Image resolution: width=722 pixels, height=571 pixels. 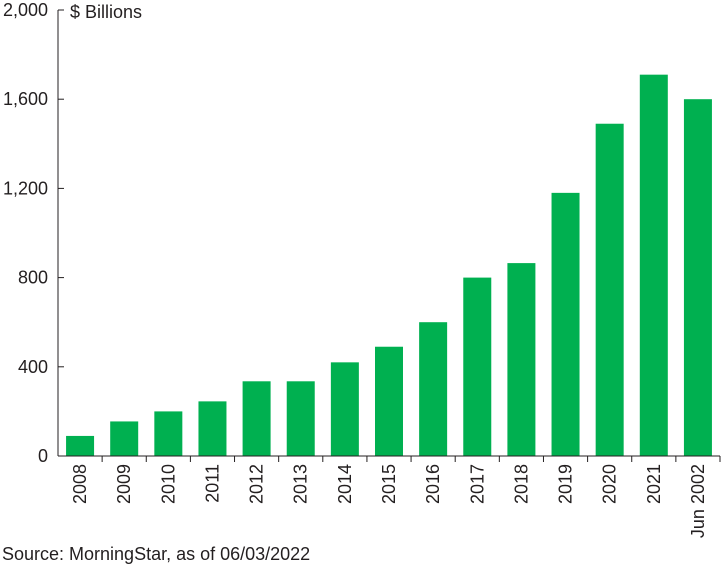 I want to click on y-tick-label: 2,000, so click(x=25, y=10).